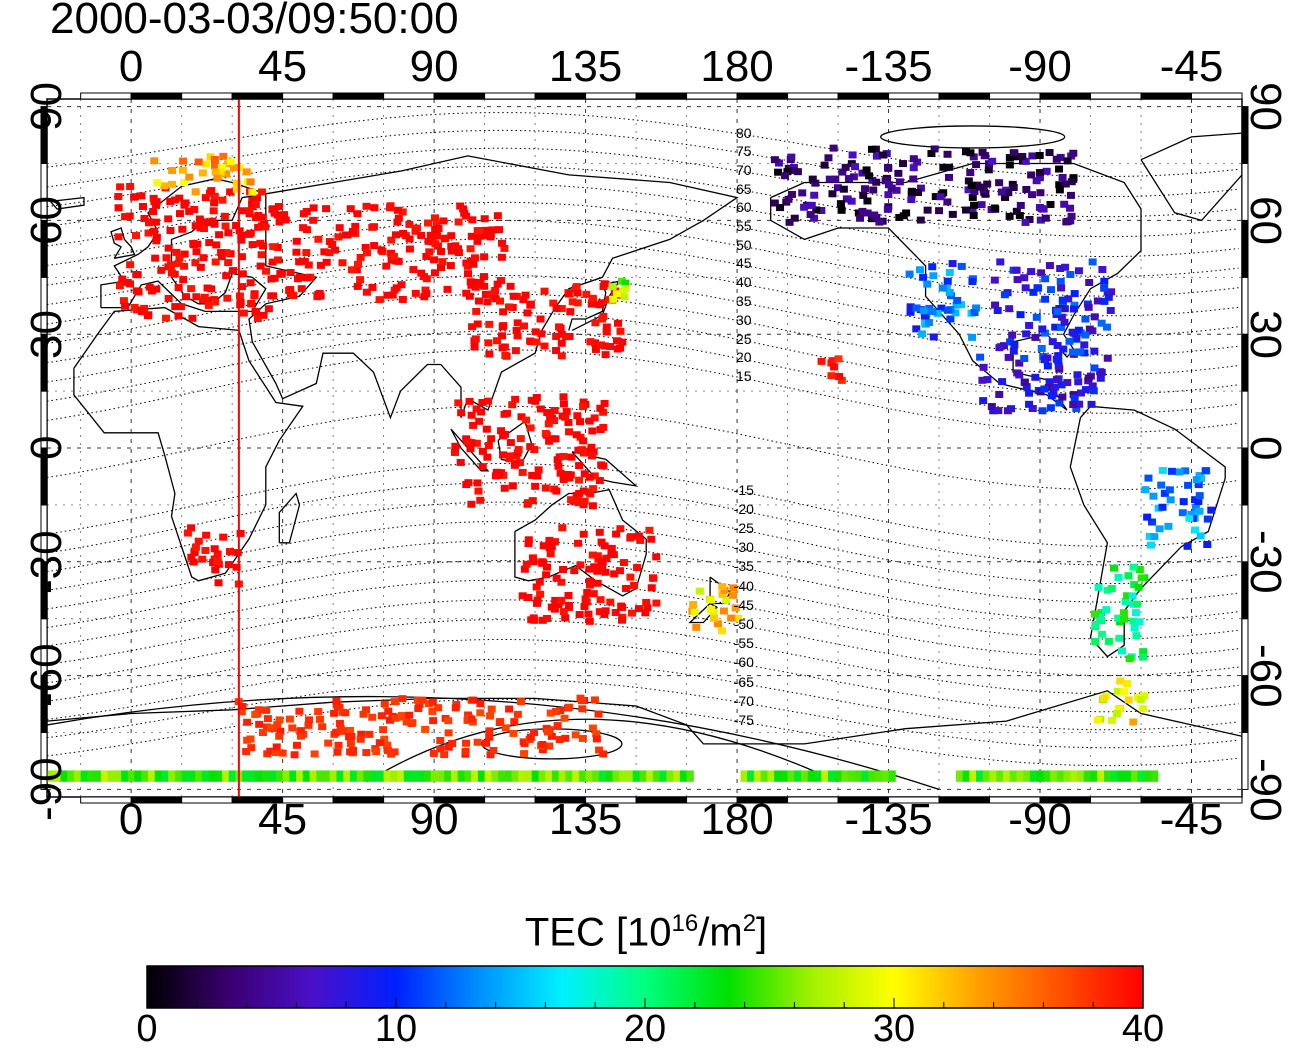 The width and height of the screenshot is (1292, 1057). I want to click on colorbar-ticks, so click(645, 1003).